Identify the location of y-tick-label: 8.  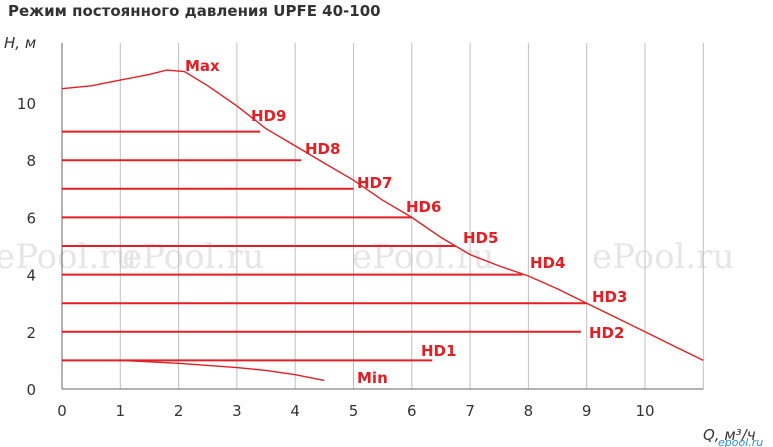
(31, 161).